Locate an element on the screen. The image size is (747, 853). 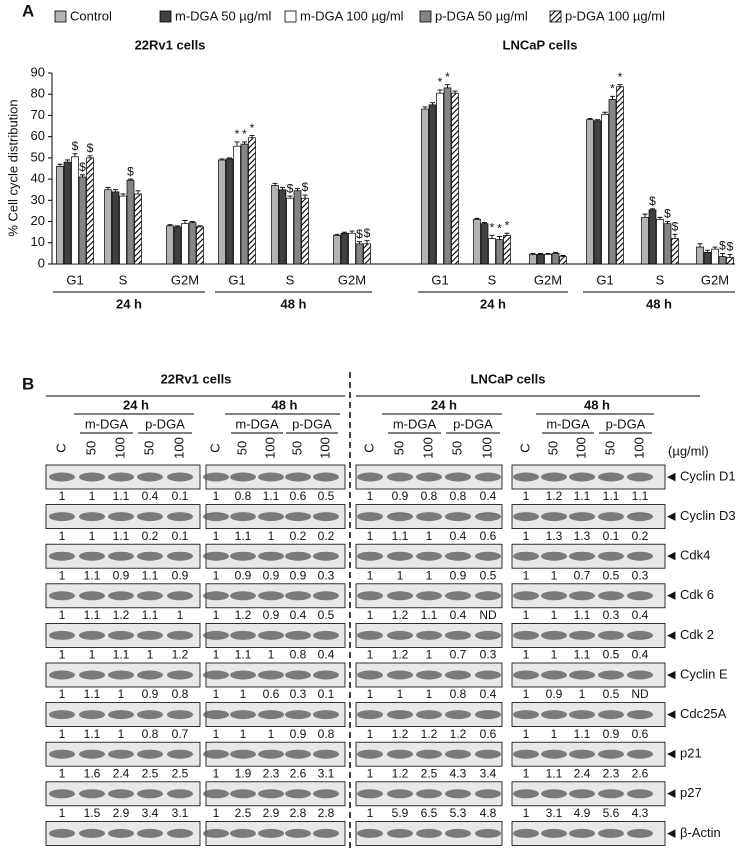
panel-title: LNCaP cells is located at coordinates (540, 44).